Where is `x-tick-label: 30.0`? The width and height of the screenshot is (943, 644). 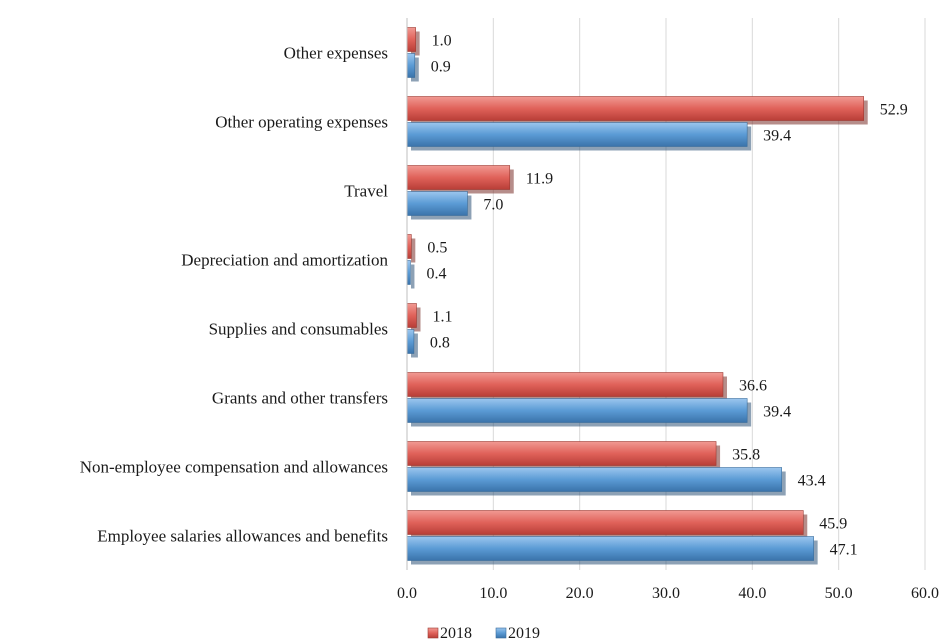 x-tick-label: 30.0 is located at coordinates (666, 593).